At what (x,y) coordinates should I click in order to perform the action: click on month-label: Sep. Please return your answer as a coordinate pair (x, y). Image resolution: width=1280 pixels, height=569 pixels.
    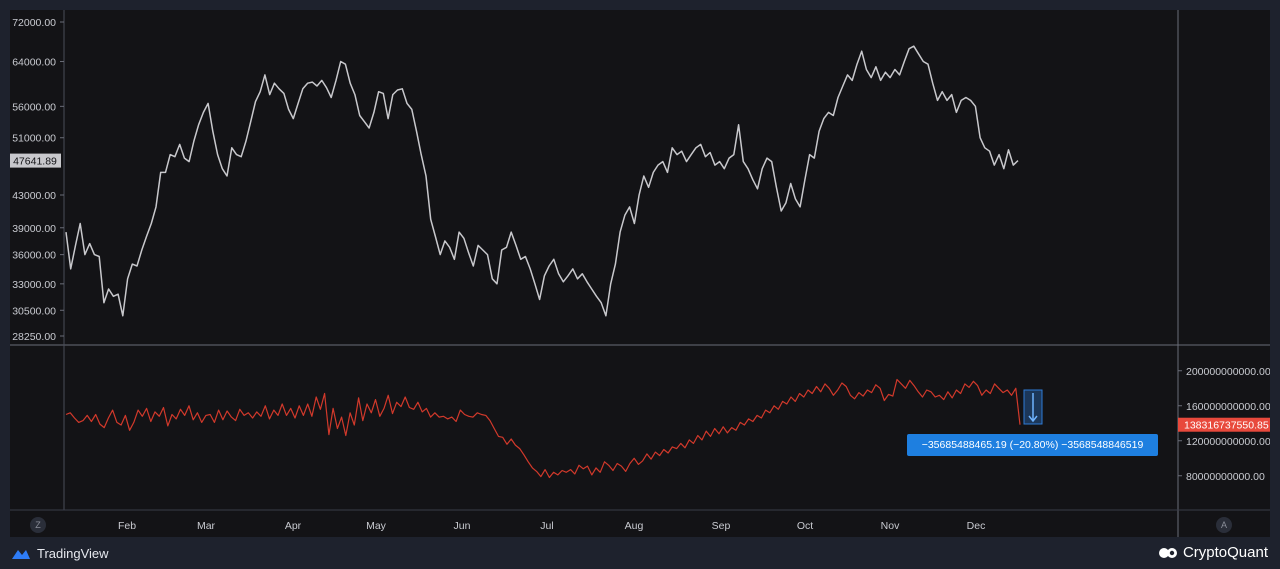
    Looking at the image, I should click on (721, 526).